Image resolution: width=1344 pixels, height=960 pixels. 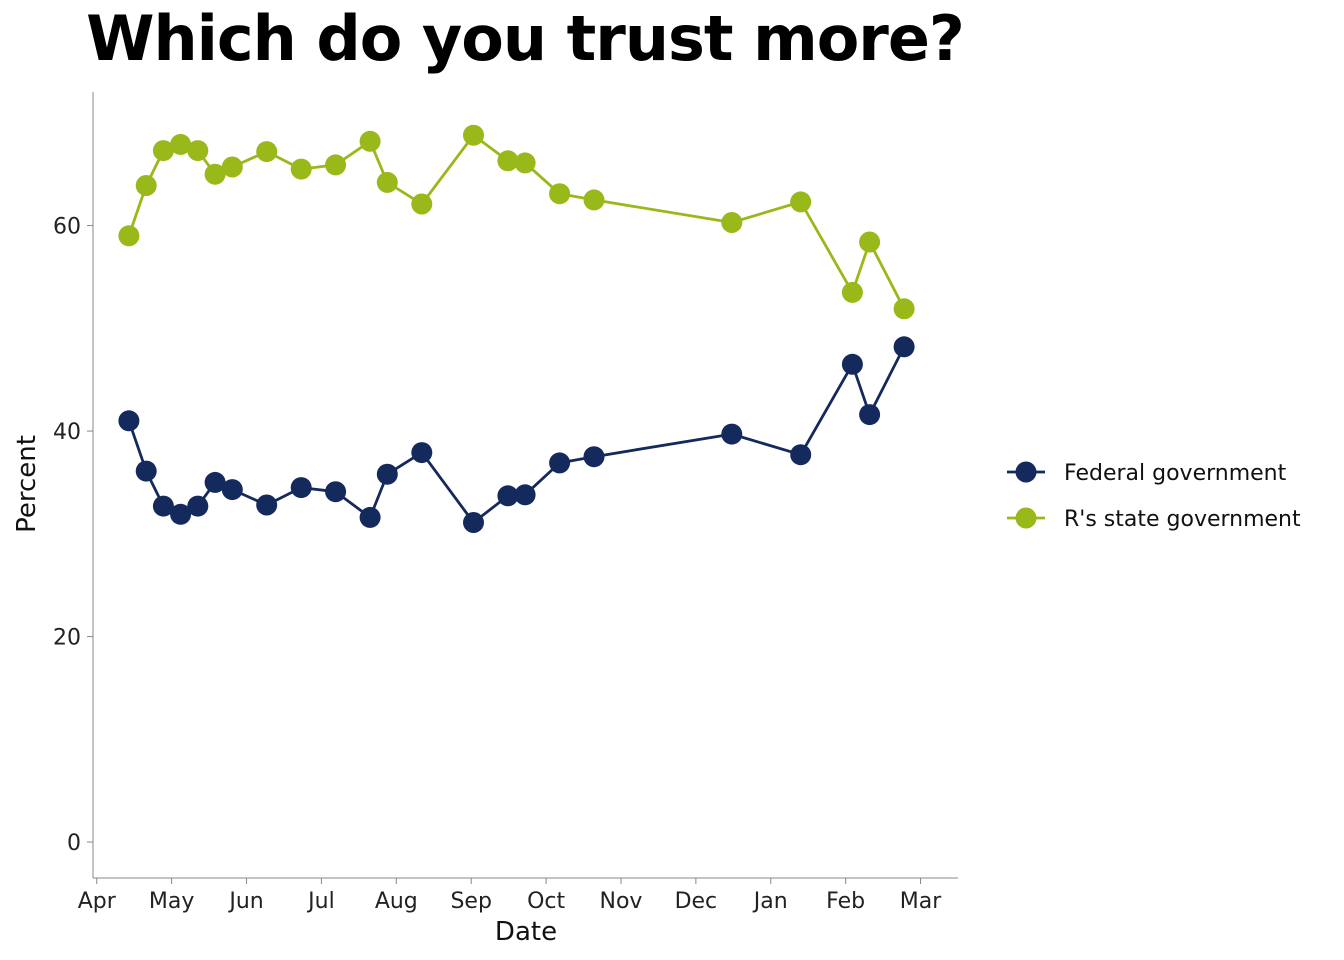 What do you see at coordinates (470, 901) in the screenshot?
I see `x-tick-label: Sep` at bounding box center [470, 901].